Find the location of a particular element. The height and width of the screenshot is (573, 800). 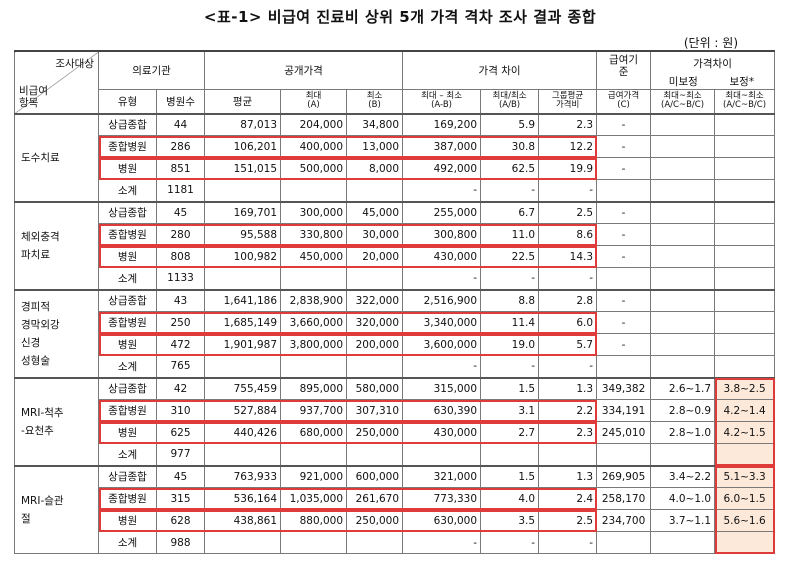

count-cell: 808 is located at coordinates (180, 256).